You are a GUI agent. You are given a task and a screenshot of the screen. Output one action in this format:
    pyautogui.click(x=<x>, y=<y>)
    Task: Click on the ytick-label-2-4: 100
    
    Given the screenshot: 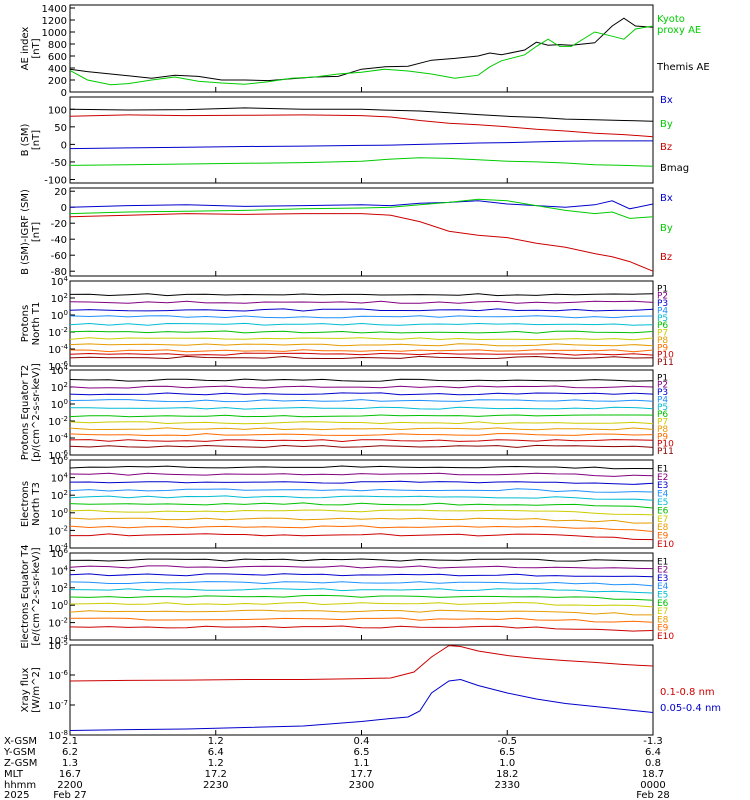 What is the action you would take?
    pyautogui.click(x=57, y=110)
    